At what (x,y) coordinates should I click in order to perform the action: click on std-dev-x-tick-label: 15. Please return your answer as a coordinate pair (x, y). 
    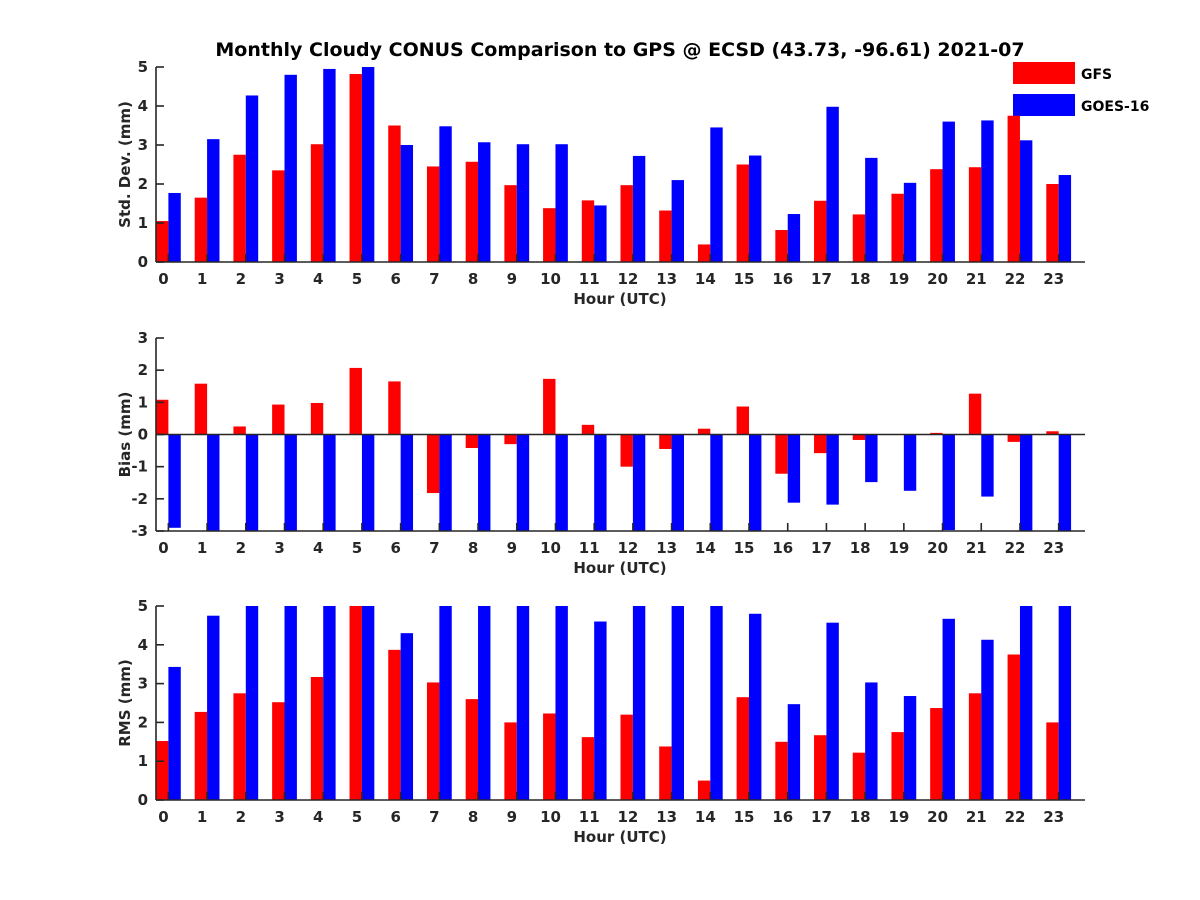
    Looking at the image, I should click on (744, 279).